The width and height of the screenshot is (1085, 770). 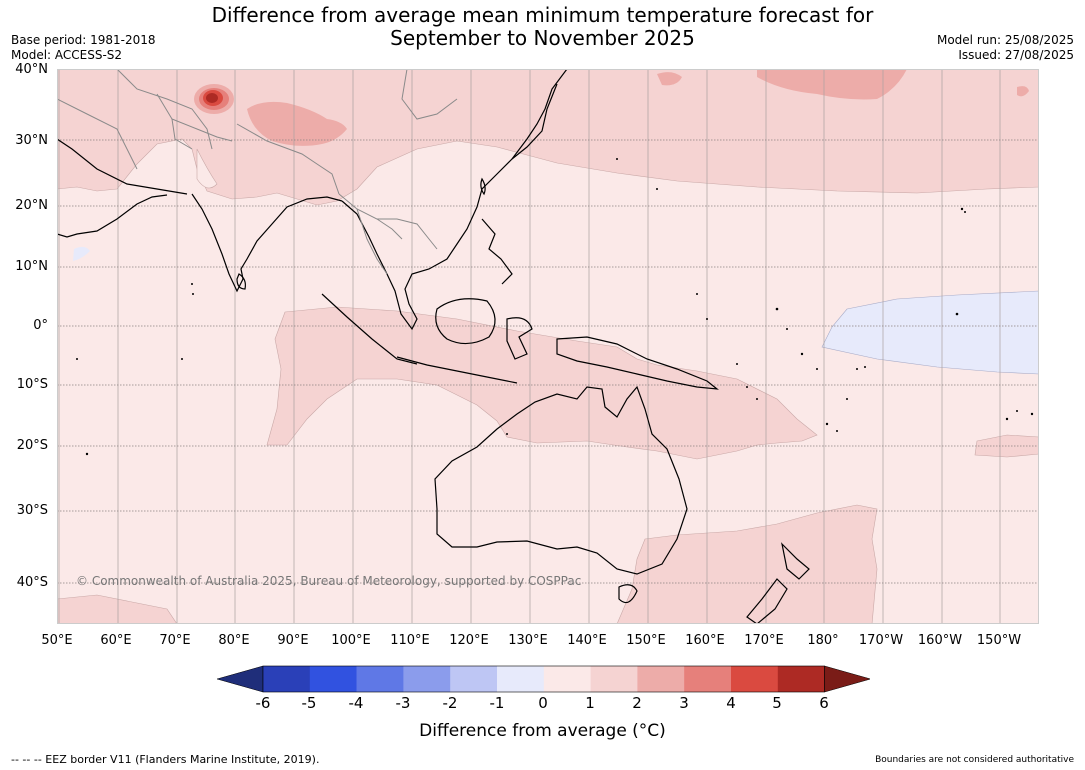 What do you see at coordinates (637, 703) in the screenshot?
I see `colorbar-tick: 2` at bounding box center [637, 703].